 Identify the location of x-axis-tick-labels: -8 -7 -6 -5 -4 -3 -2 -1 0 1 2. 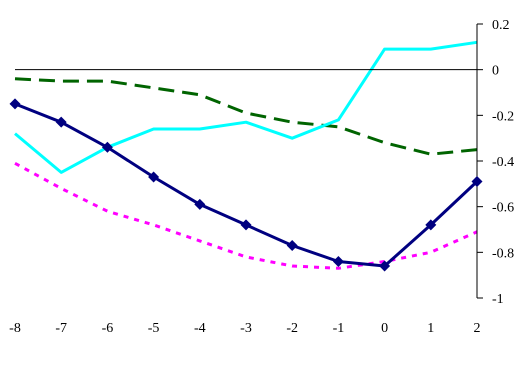
(244, 328).